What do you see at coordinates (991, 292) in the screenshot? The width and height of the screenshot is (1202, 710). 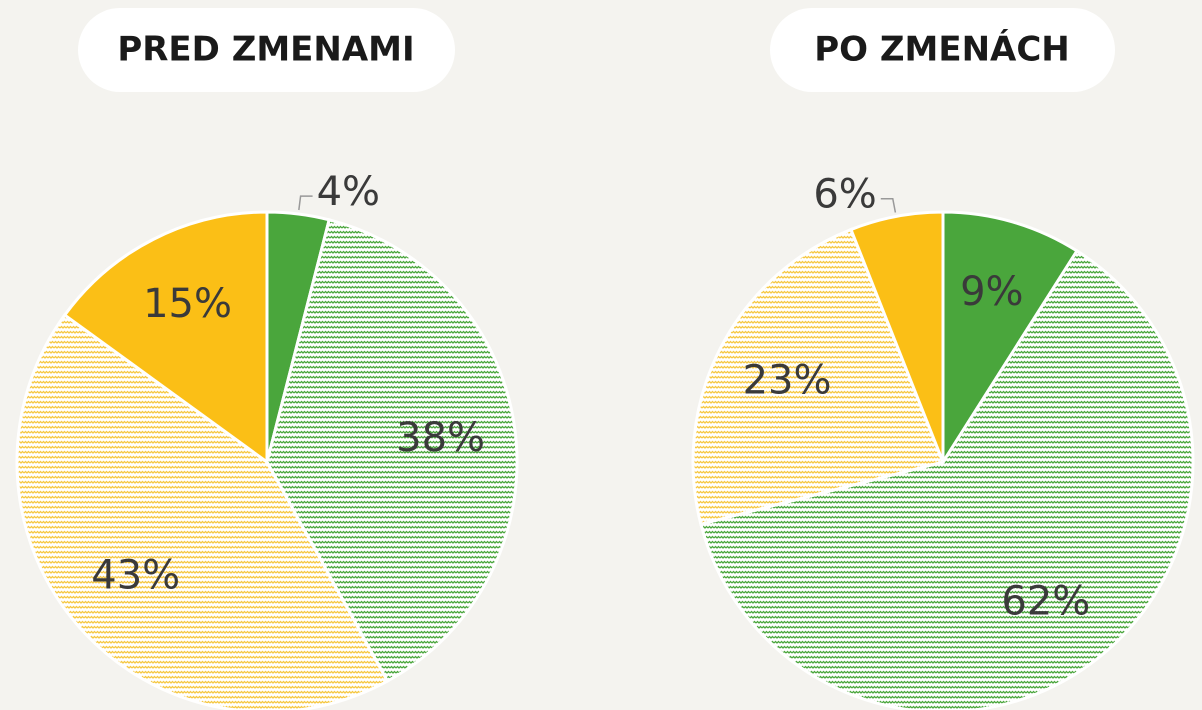 I see `data-label: 9%` at bounding box center [991, 292].